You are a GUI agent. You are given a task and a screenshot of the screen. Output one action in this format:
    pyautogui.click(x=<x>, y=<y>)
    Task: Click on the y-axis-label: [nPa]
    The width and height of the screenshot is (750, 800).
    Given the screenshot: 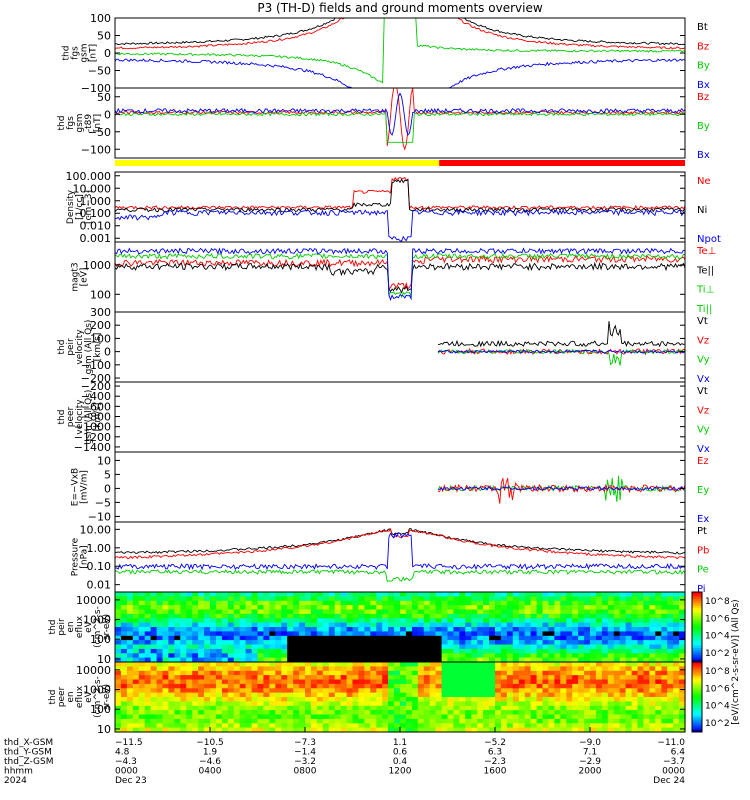 What is the action you would take?
    pyautogui.click(x=85, y=556)
    